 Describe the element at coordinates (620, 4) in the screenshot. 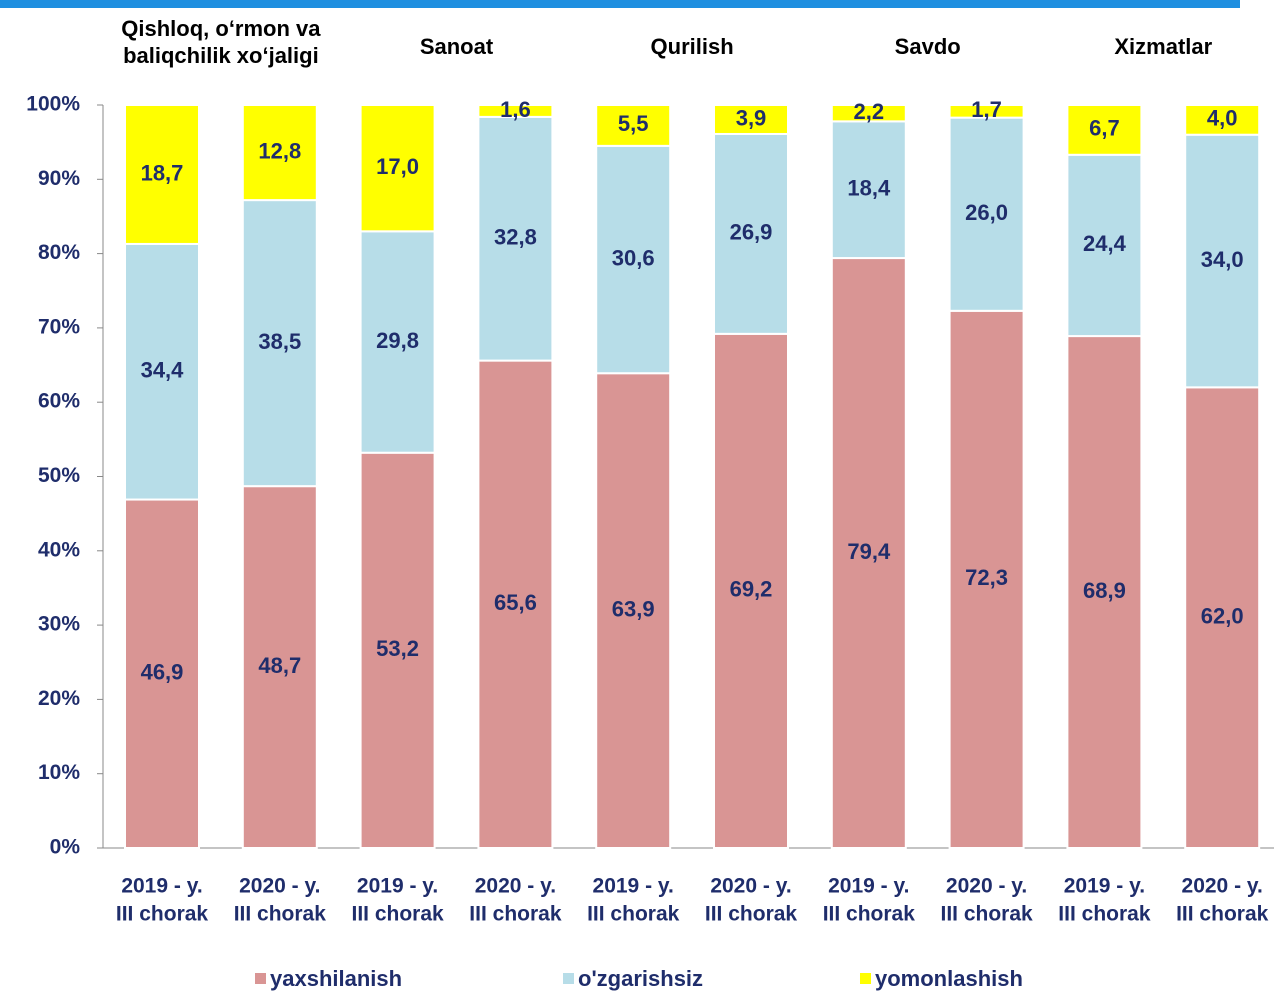

I see `top-band` at that location.